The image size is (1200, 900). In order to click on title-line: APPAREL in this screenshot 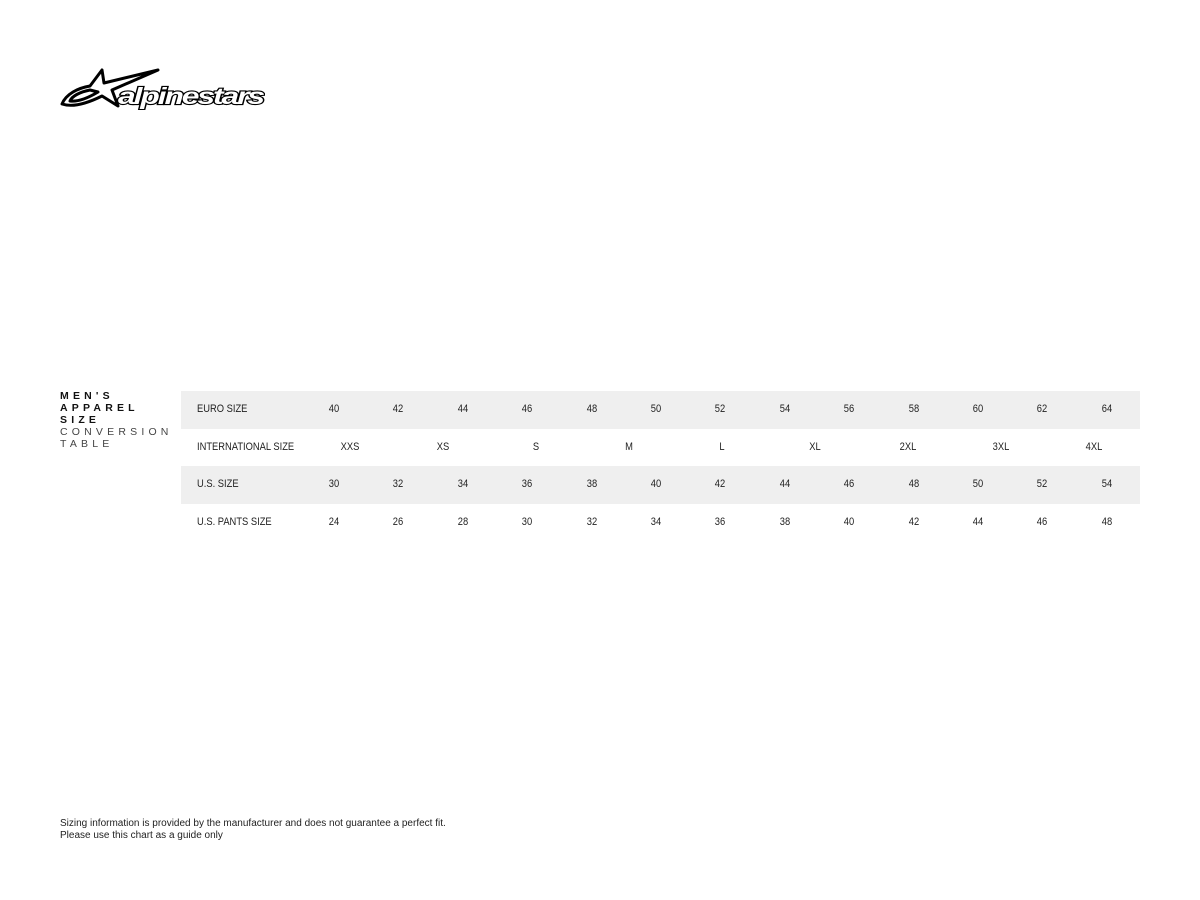, I will do `click(99, 408)`.